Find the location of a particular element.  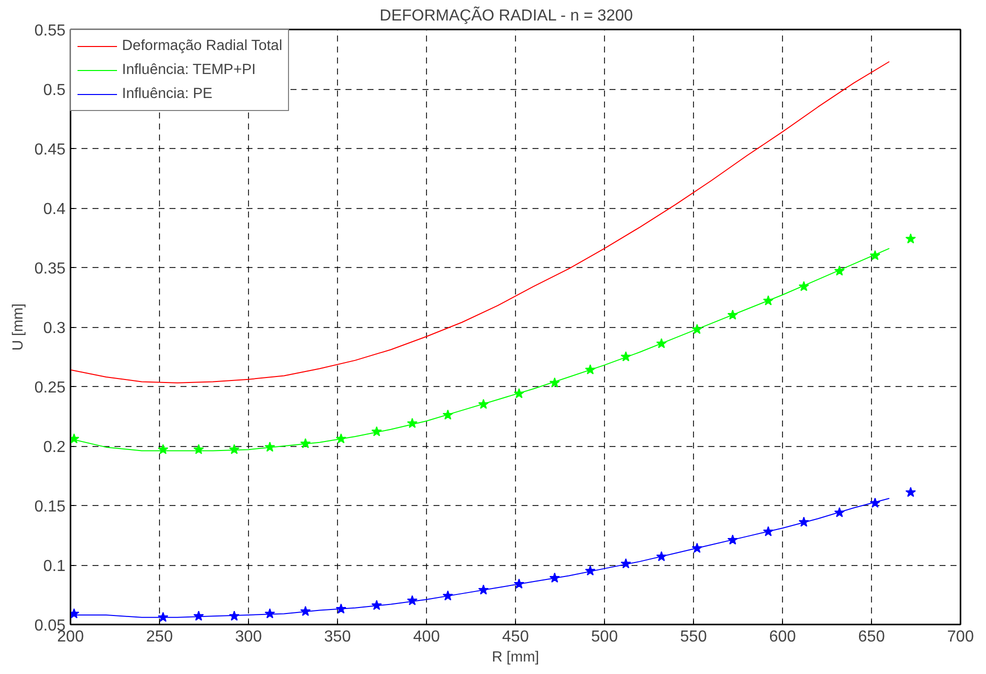

y-tick-label: 0.3 is located at coordinates (54, 328).